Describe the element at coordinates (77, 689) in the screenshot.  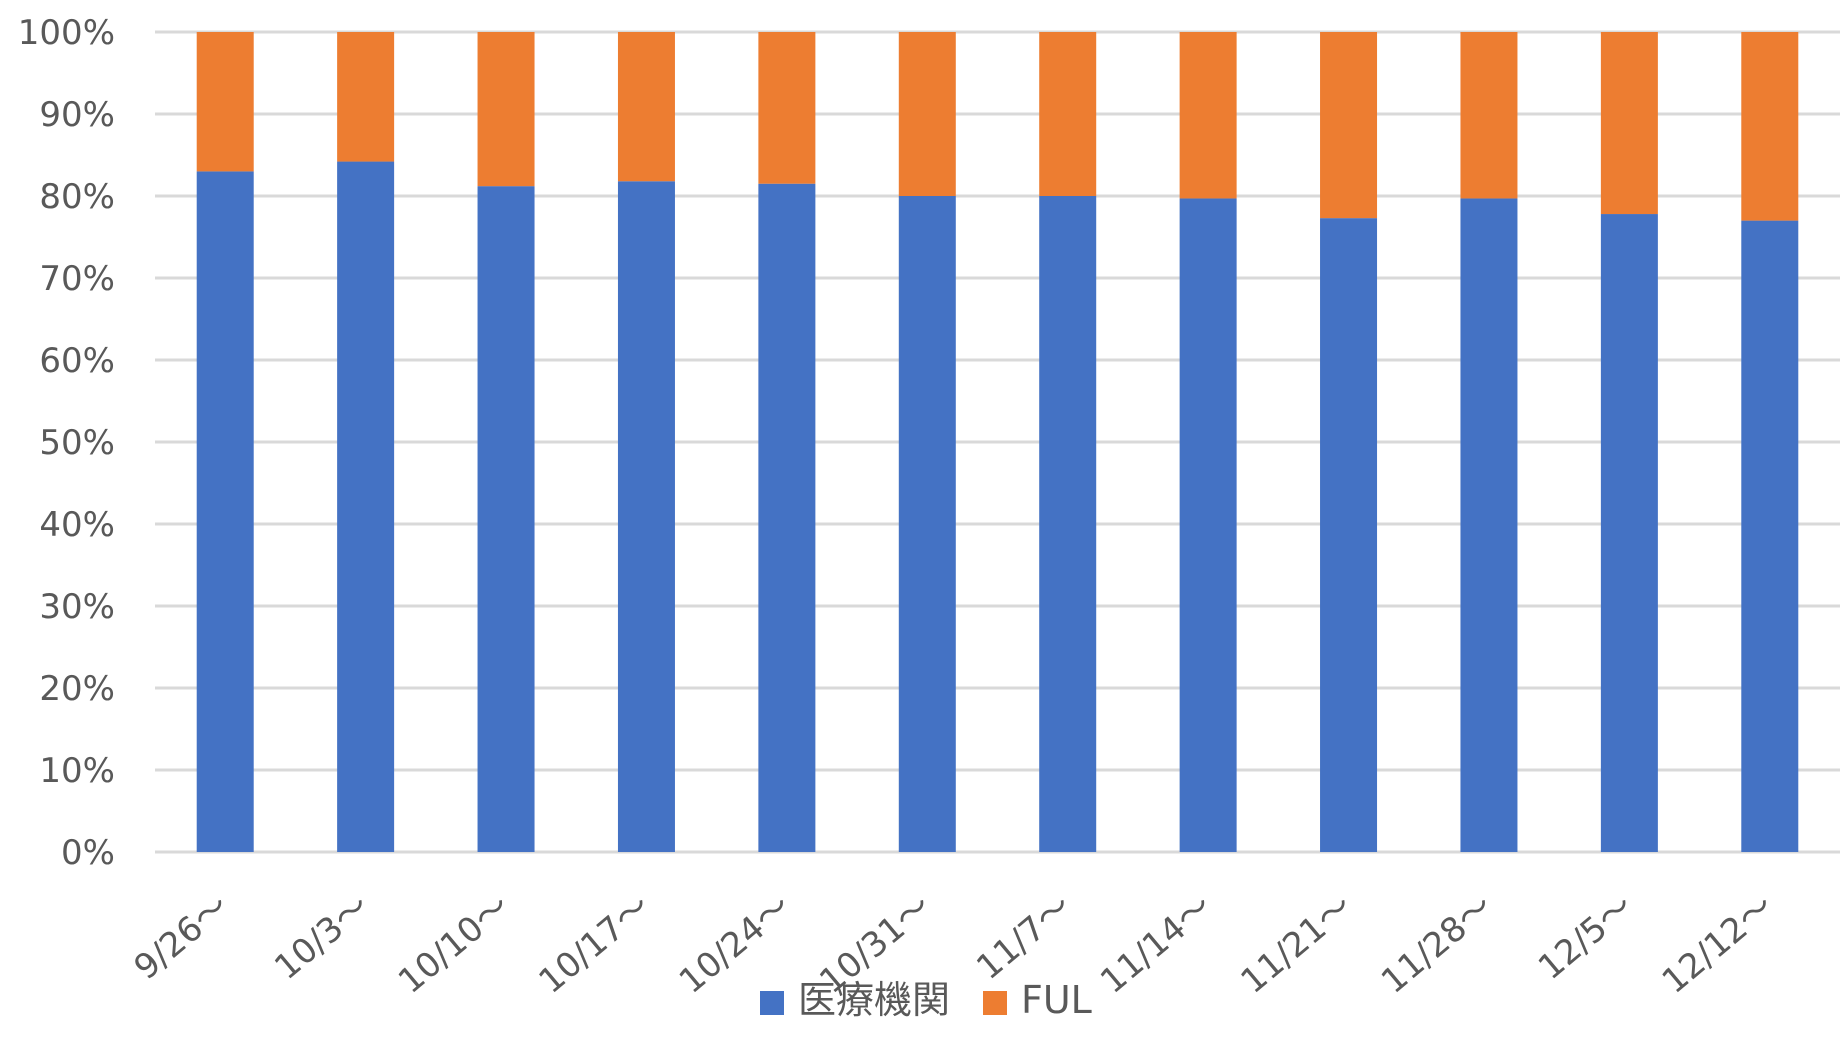
I see `y-tick-label: 20%` at that location.